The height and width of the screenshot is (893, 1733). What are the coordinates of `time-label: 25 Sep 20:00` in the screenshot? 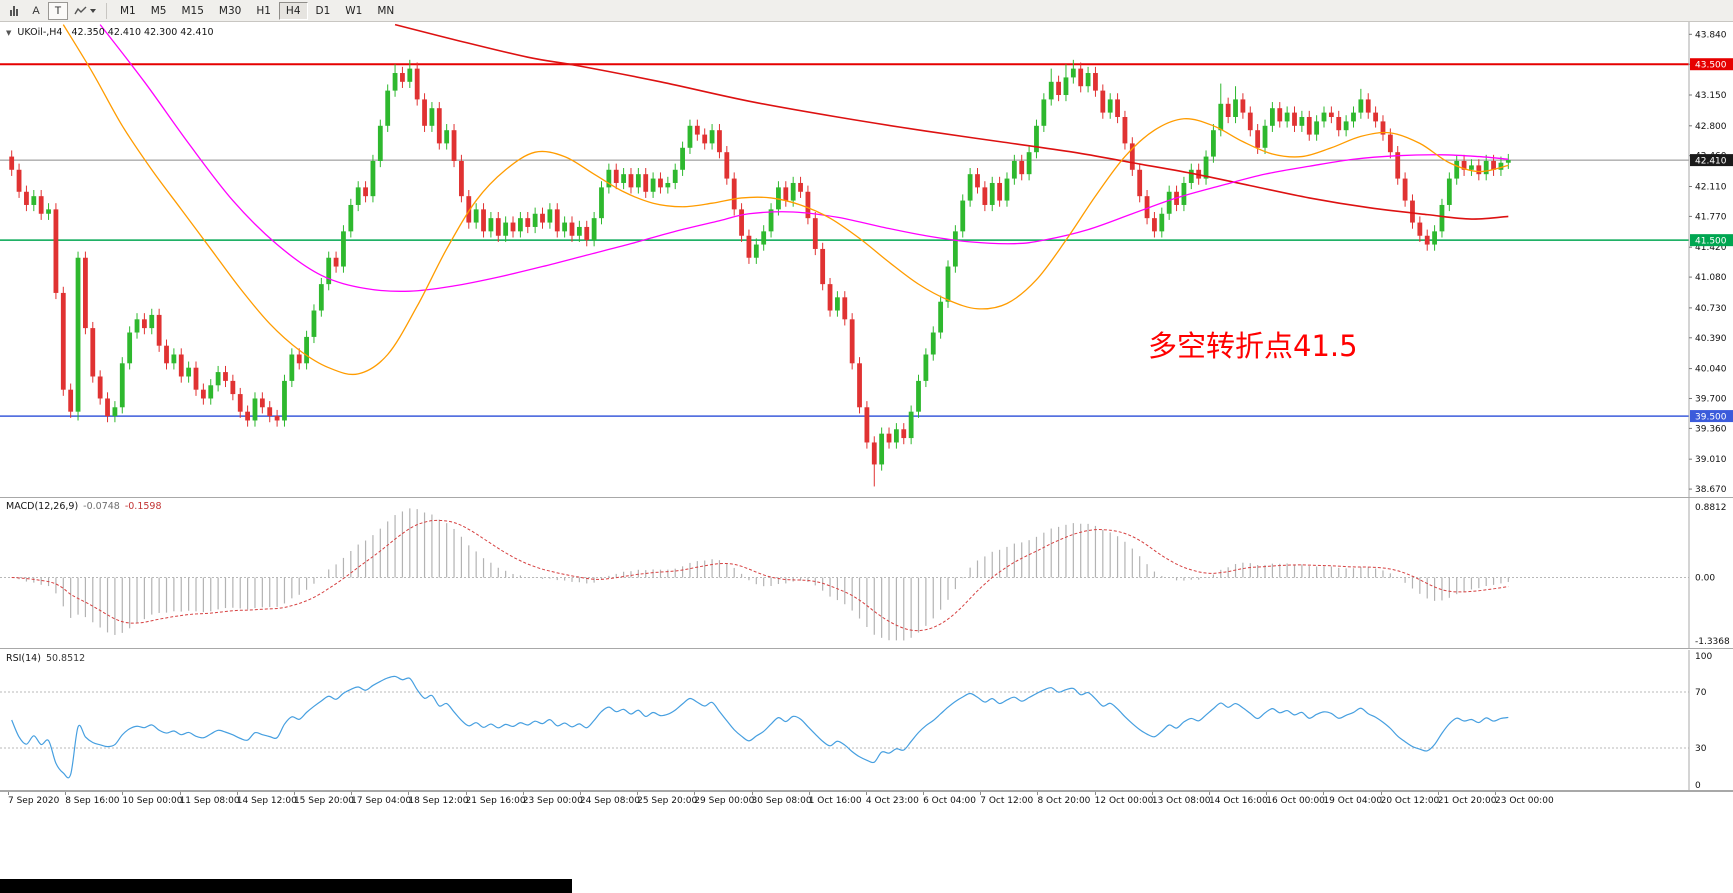 It's located at (667, 801).